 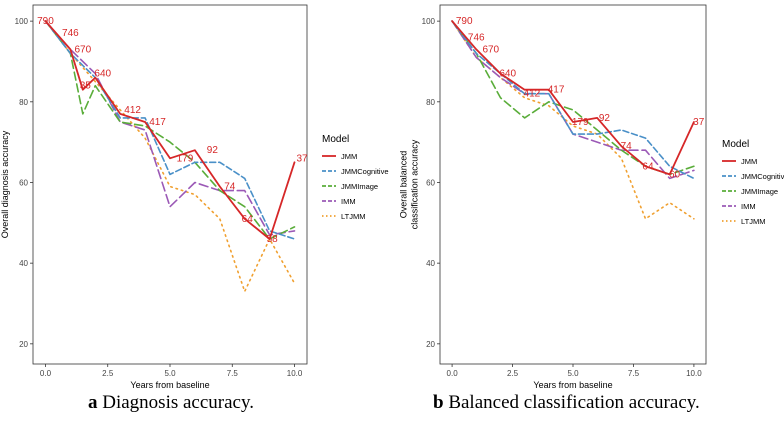 What do you see at coordinates (23, 344) in the screenshot?
I see `chart-a-y-tick-label: 20` at bounding box center [23, 344].